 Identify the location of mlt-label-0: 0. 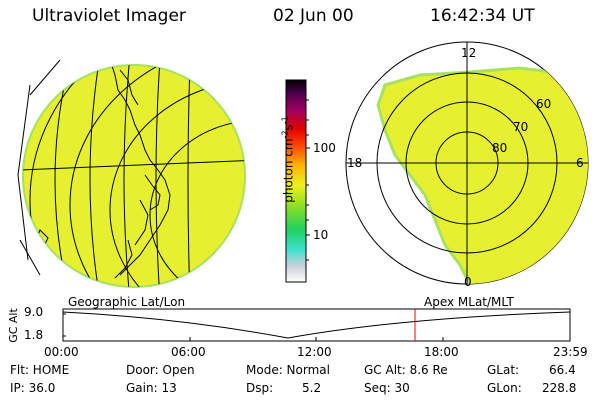
(468, 282).